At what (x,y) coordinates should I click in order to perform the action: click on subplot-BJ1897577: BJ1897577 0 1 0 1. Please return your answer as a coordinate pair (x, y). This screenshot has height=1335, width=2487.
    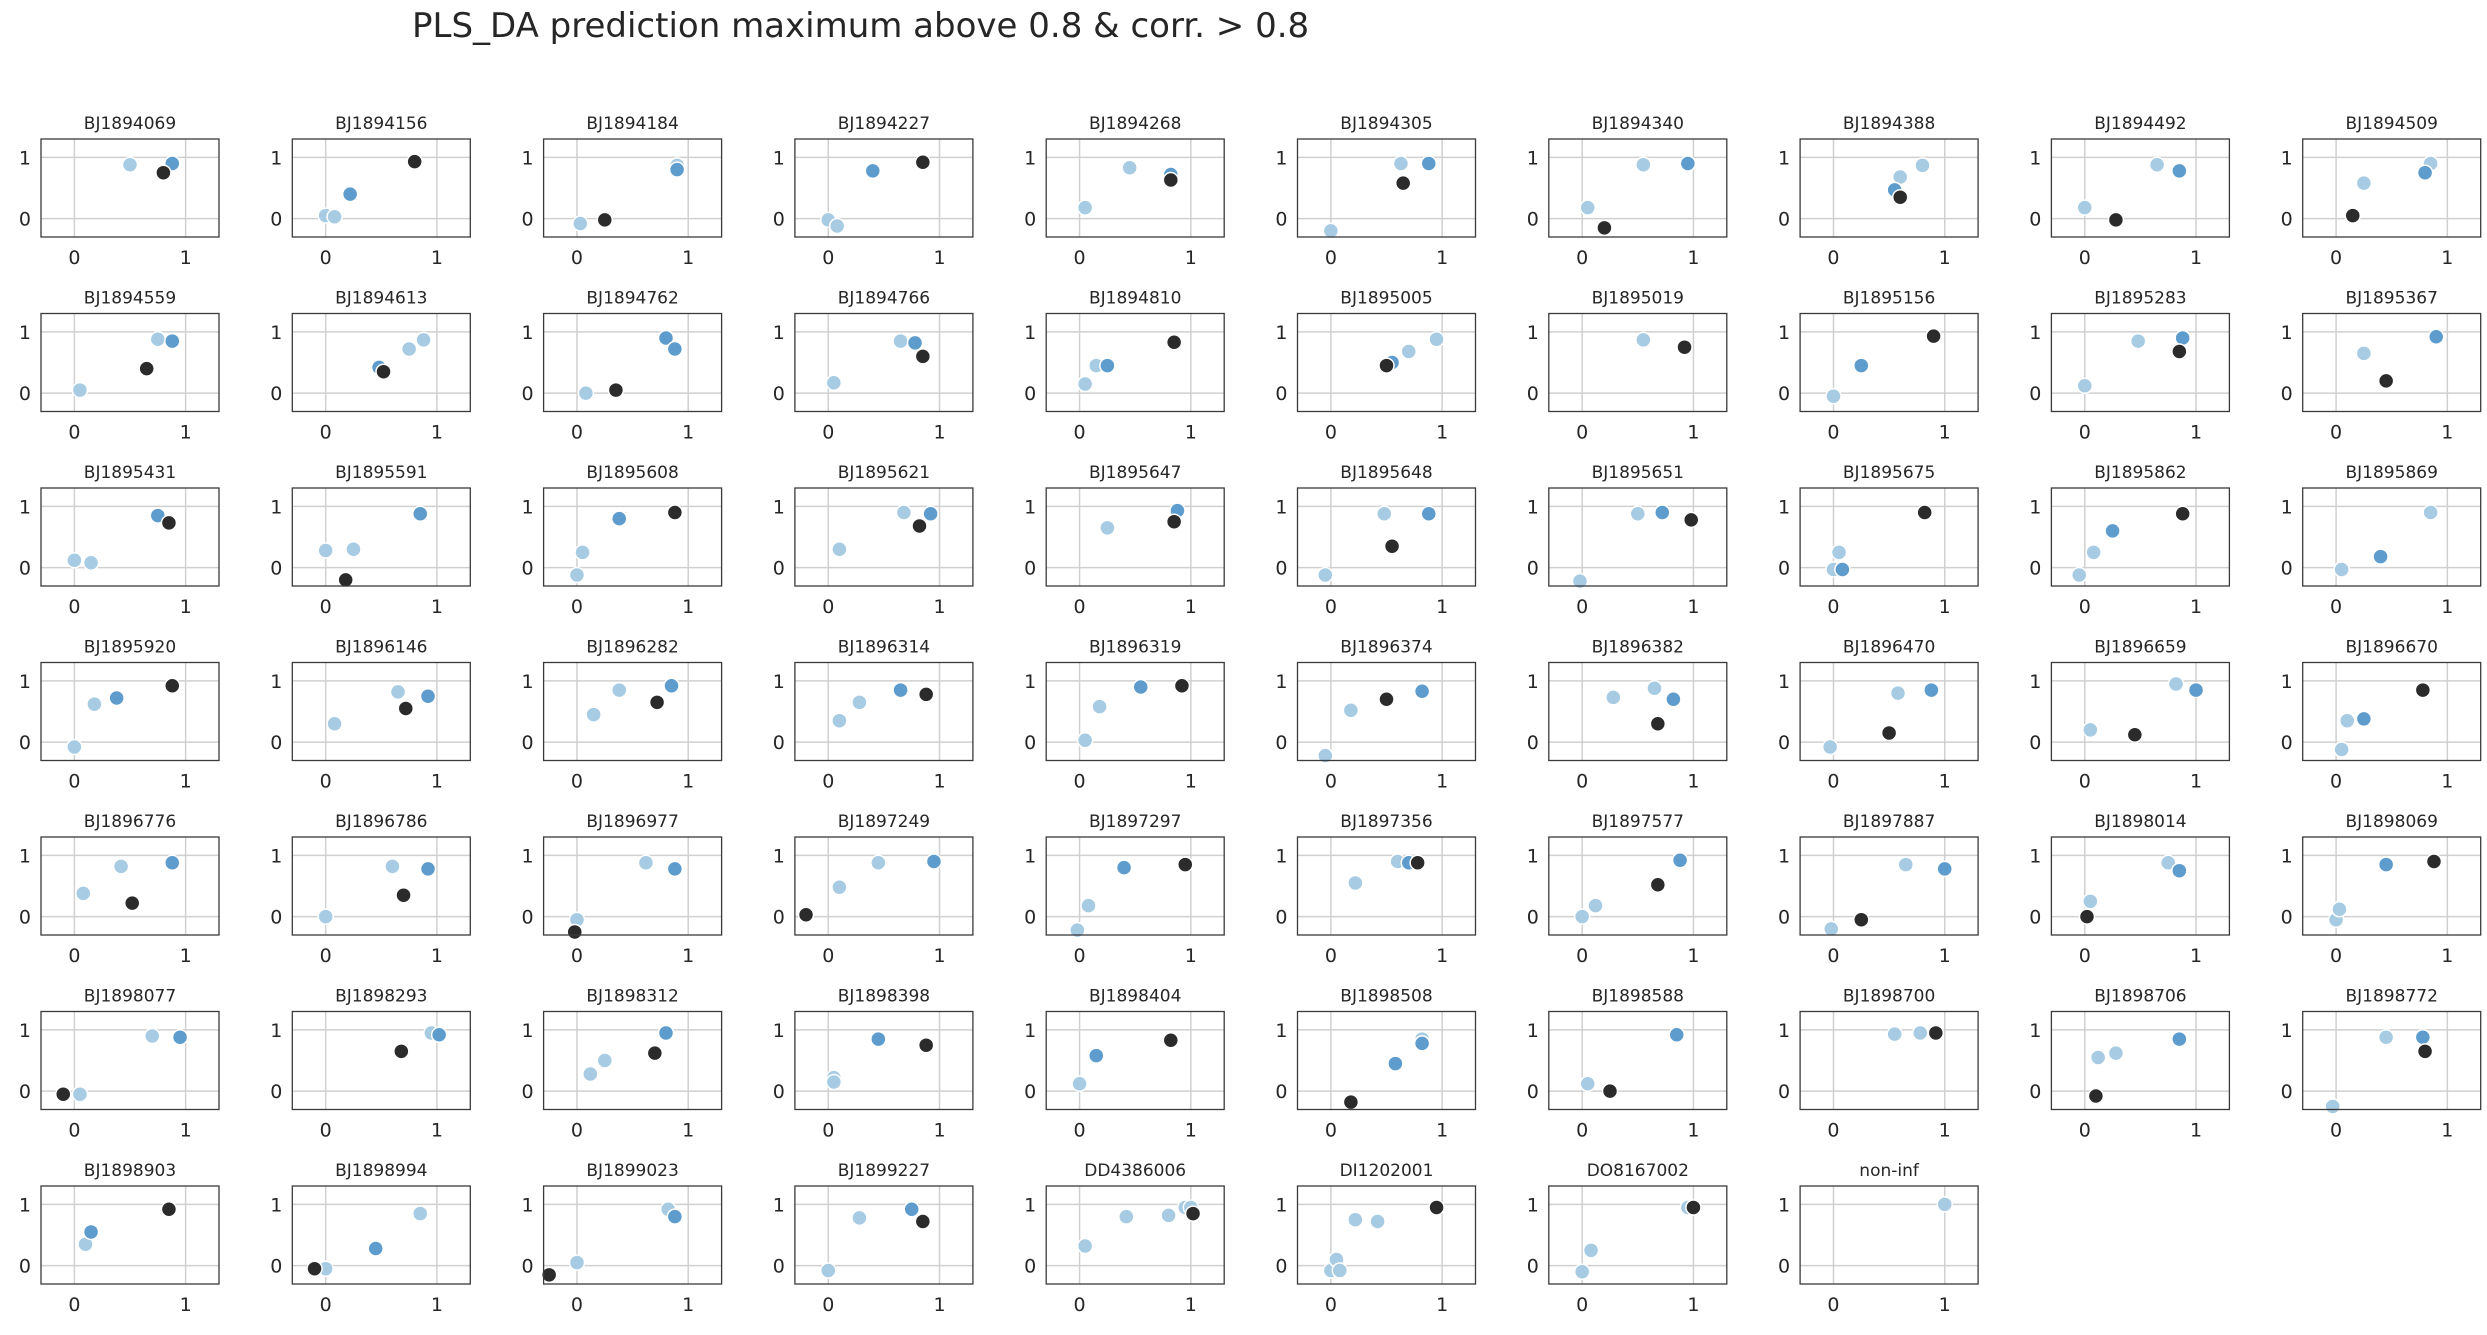
    Looking at the image, I should click on (1627, 889).